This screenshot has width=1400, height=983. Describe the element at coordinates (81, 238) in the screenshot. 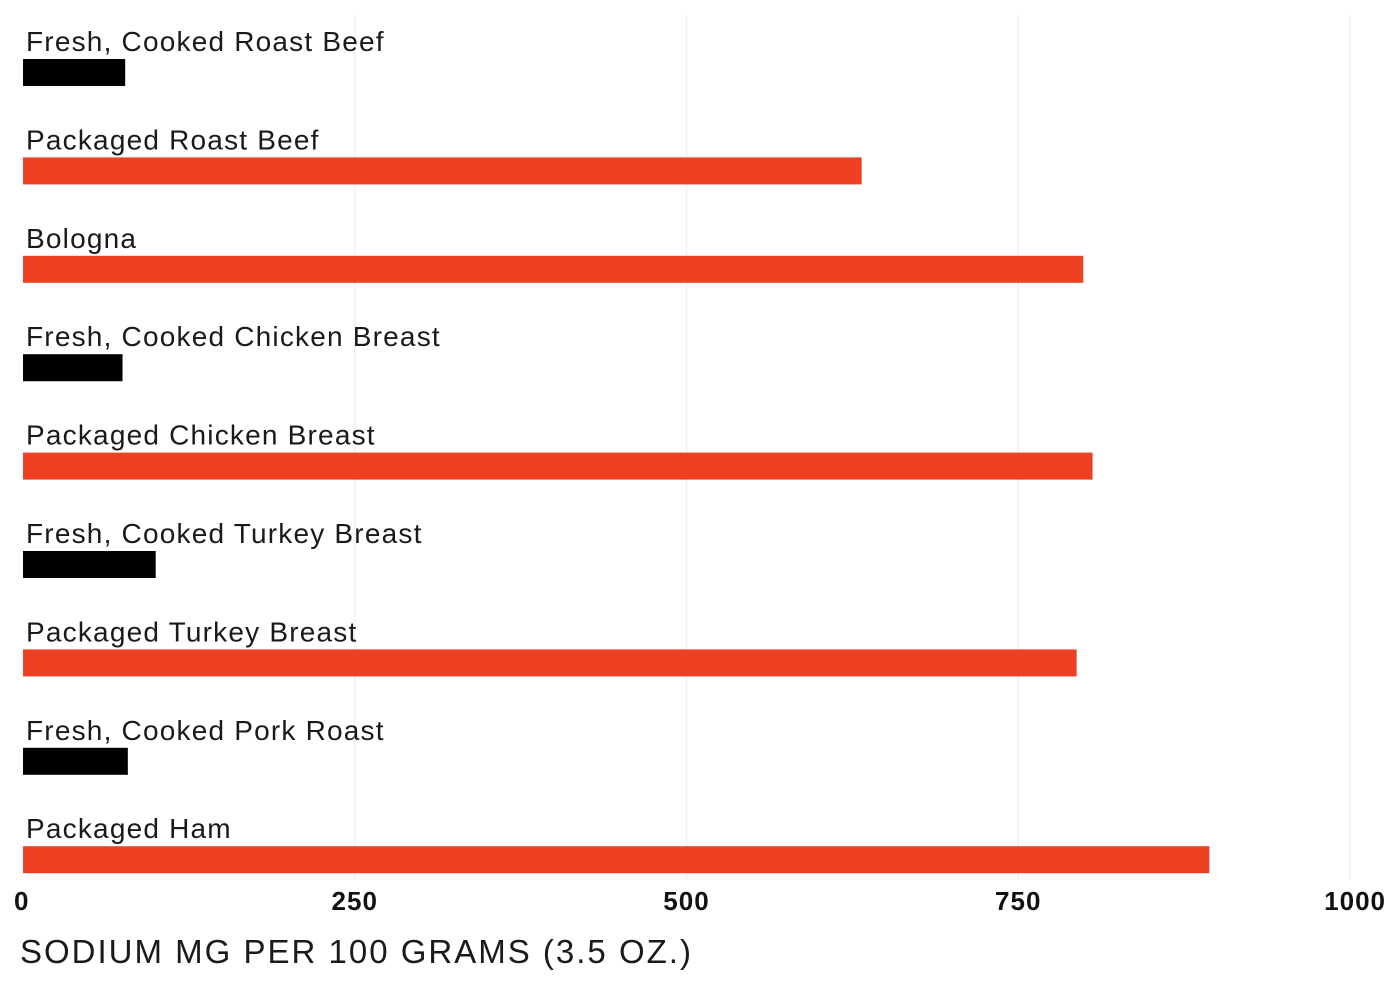

I see `category-label: Bologna` at that location.